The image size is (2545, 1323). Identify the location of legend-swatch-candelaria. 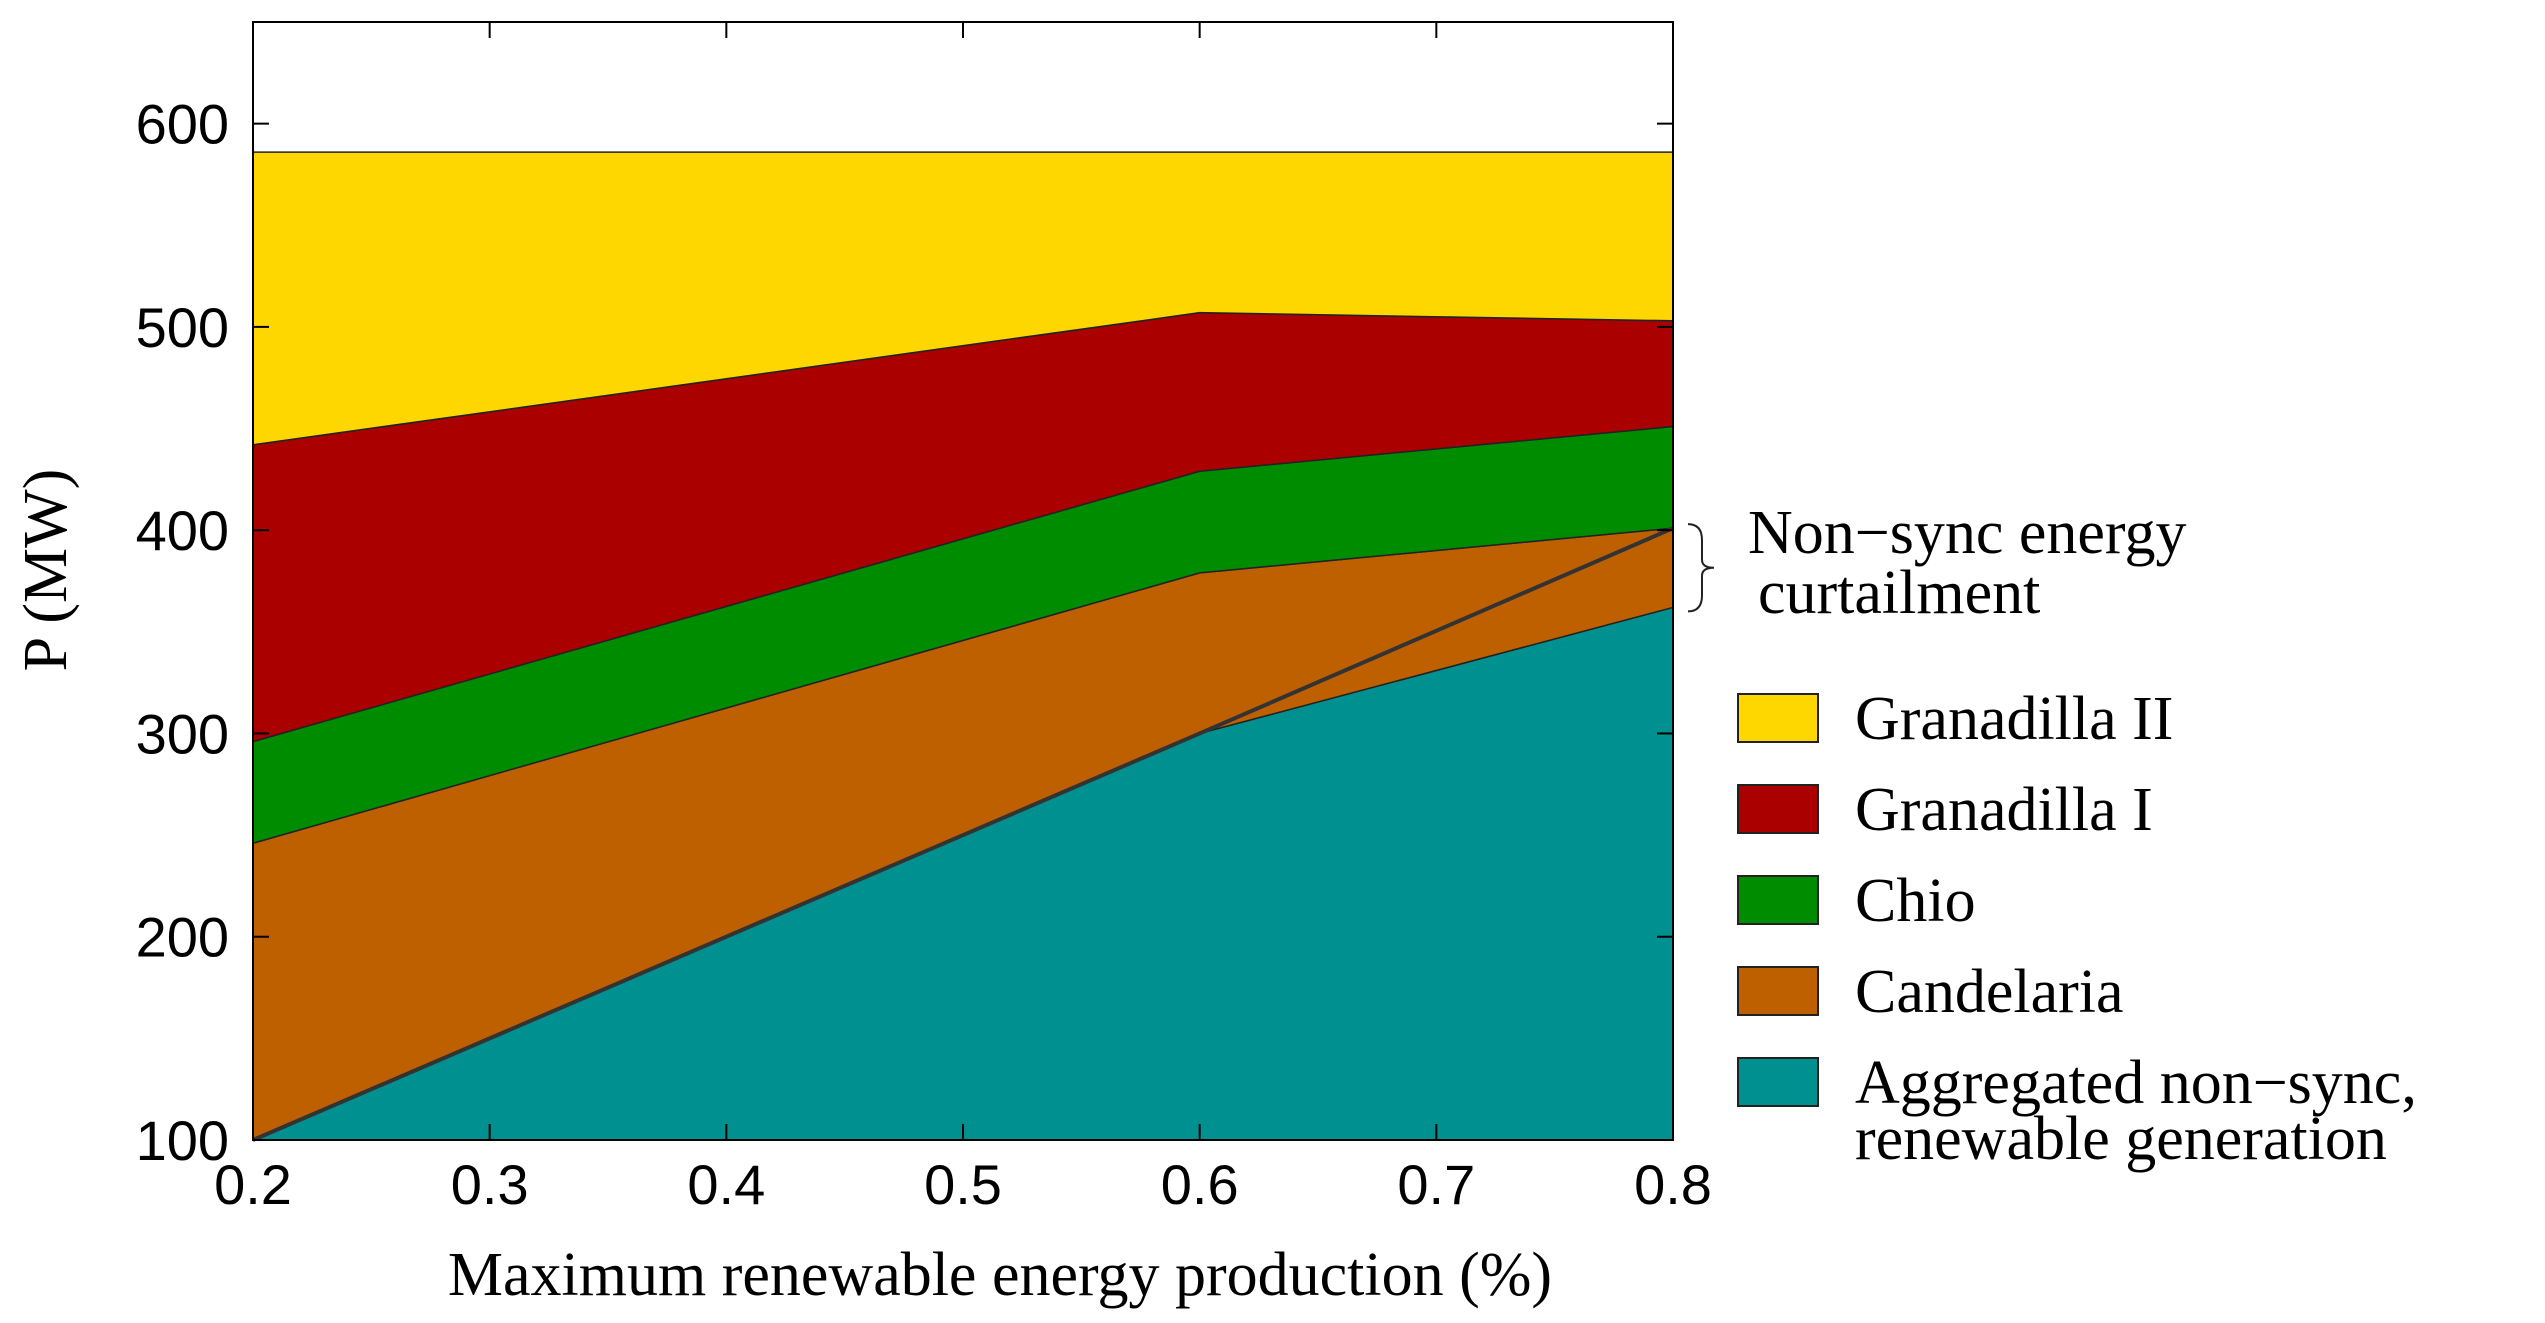
(1778, 991).